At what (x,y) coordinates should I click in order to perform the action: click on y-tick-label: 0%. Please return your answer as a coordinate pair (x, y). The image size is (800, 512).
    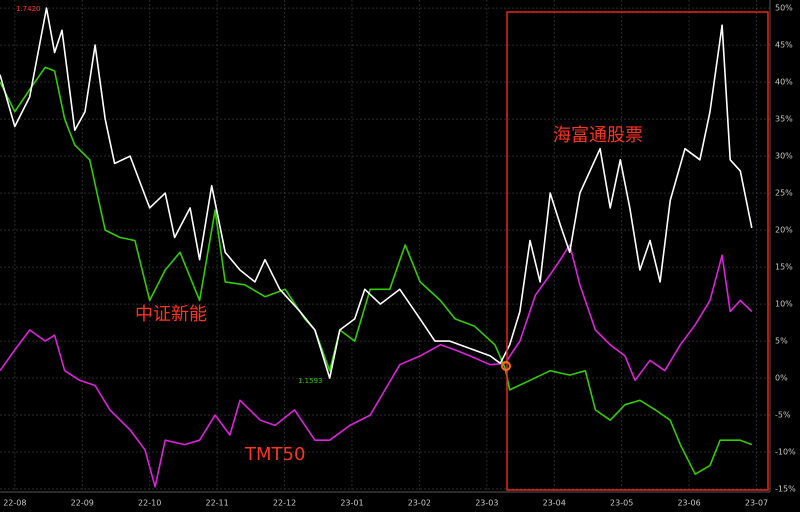
    Looking at the image, I should click on (781, 378).